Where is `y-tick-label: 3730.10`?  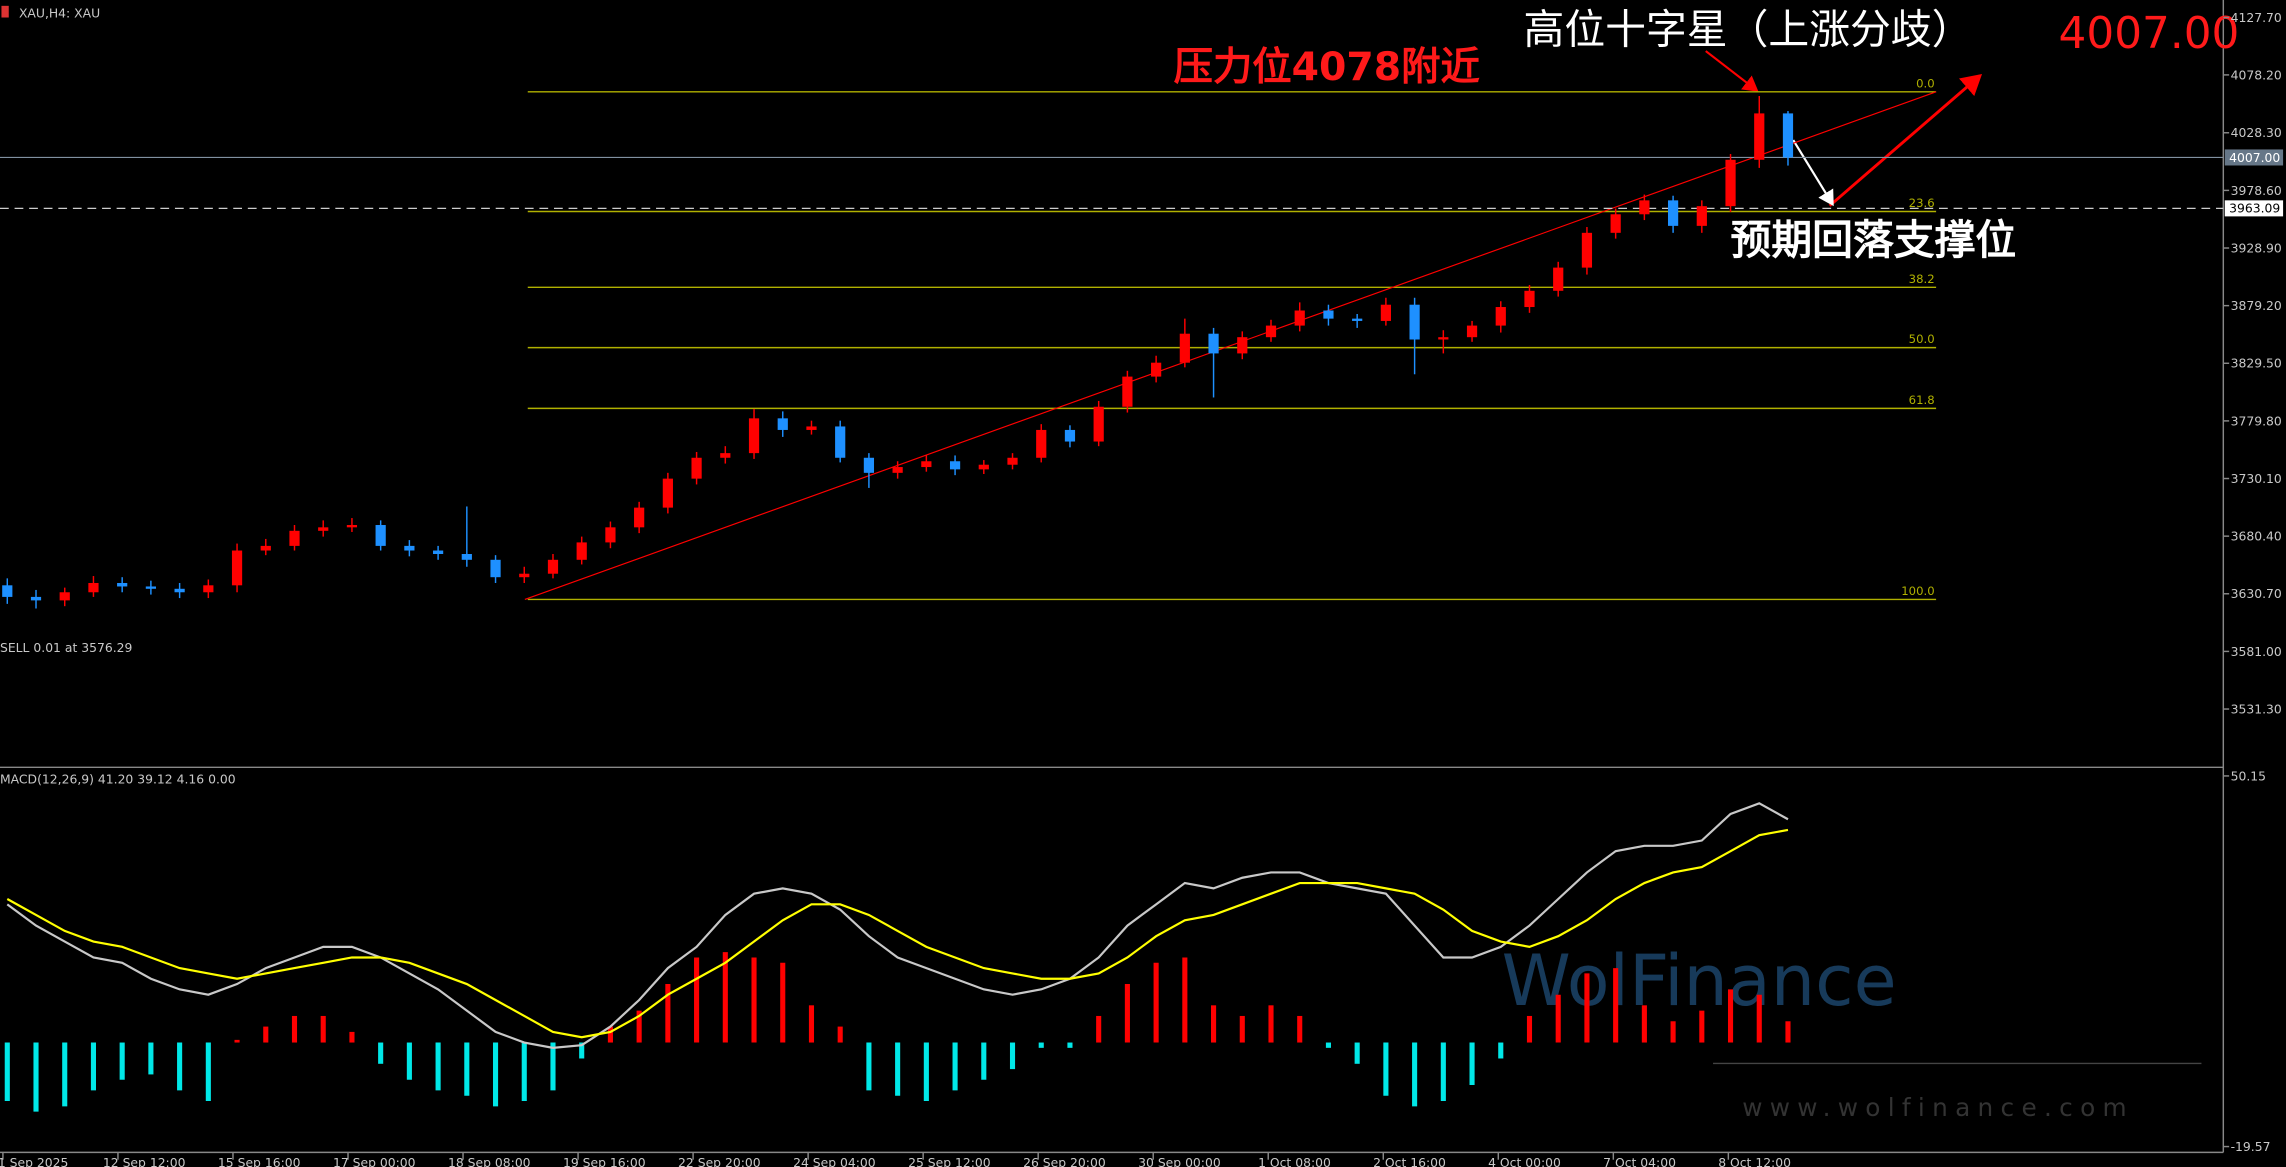
y-tick-label: 3730.10 is located at coordinates (2256, 478).